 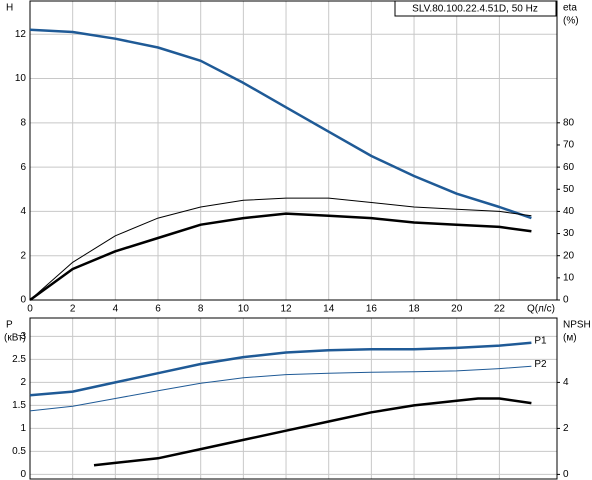 What do you see at coordinates (569, 145) in the screenshot?
I see `y2-tick-label: 70` at bounding box center [569, 145].